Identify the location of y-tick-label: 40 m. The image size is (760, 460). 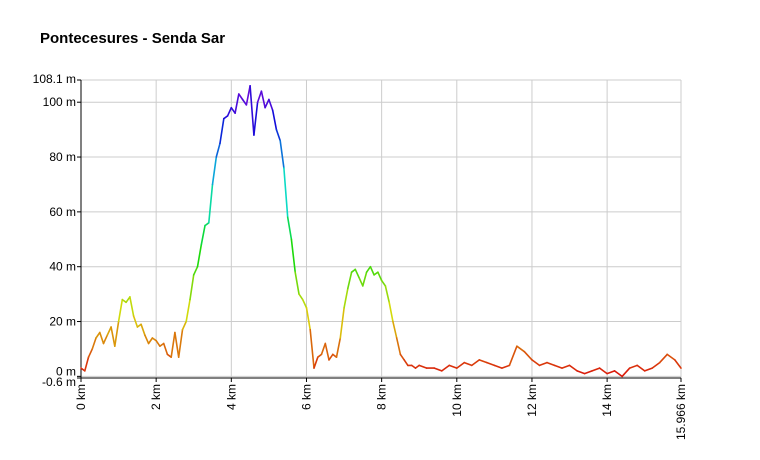
(62, 267).